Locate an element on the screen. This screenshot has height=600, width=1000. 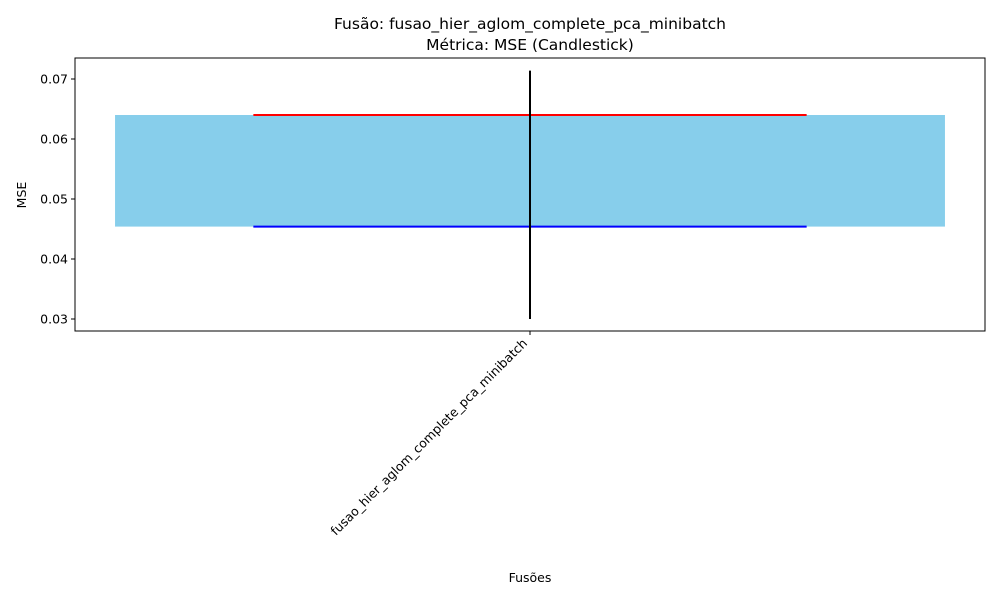
y-tick-label: 0.06 is located at coordinates (54, 139).